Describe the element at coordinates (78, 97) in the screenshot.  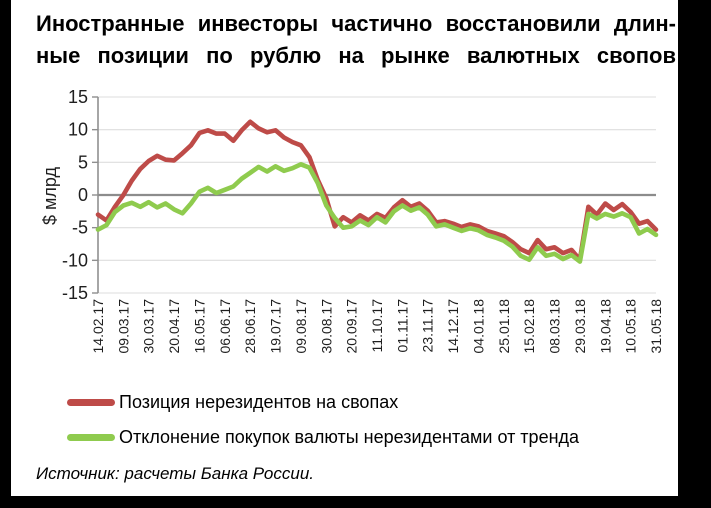
I see `y-tick-label: 15` at that location.